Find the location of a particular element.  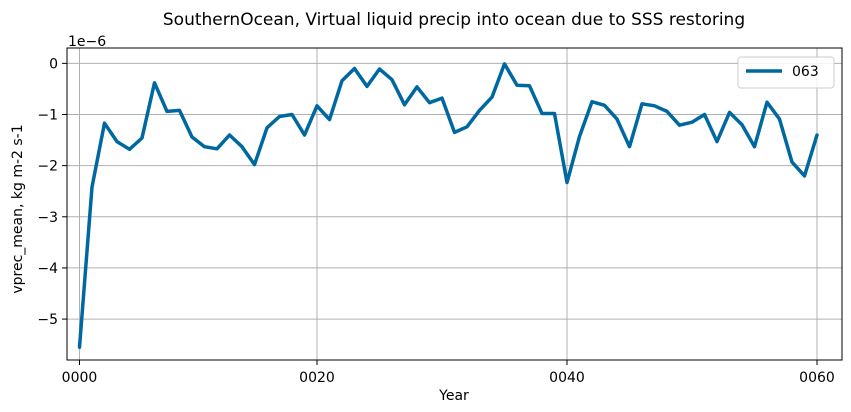

x-axis-label: Year is located at coordinates (453, 396).